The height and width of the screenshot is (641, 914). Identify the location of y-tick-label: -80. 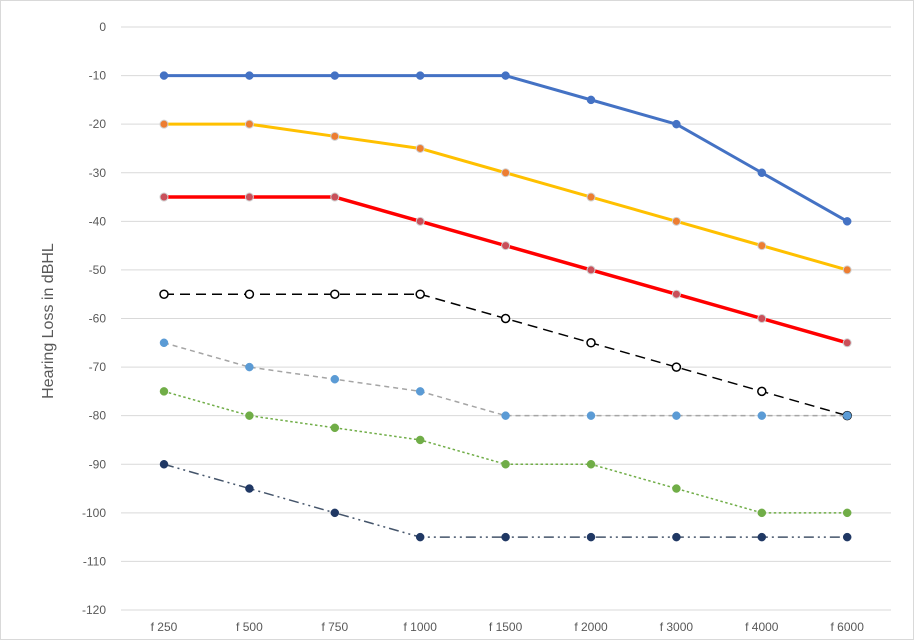
(98, 416).